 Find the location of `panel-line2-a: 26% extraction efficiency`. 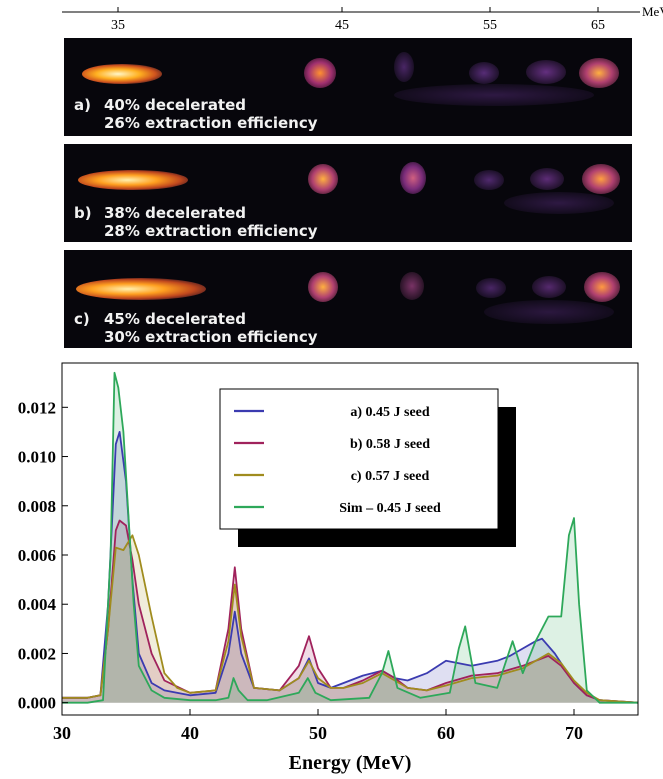

panel-line2-a: 26% extraction efficiency is located at coordinates (211, 123).